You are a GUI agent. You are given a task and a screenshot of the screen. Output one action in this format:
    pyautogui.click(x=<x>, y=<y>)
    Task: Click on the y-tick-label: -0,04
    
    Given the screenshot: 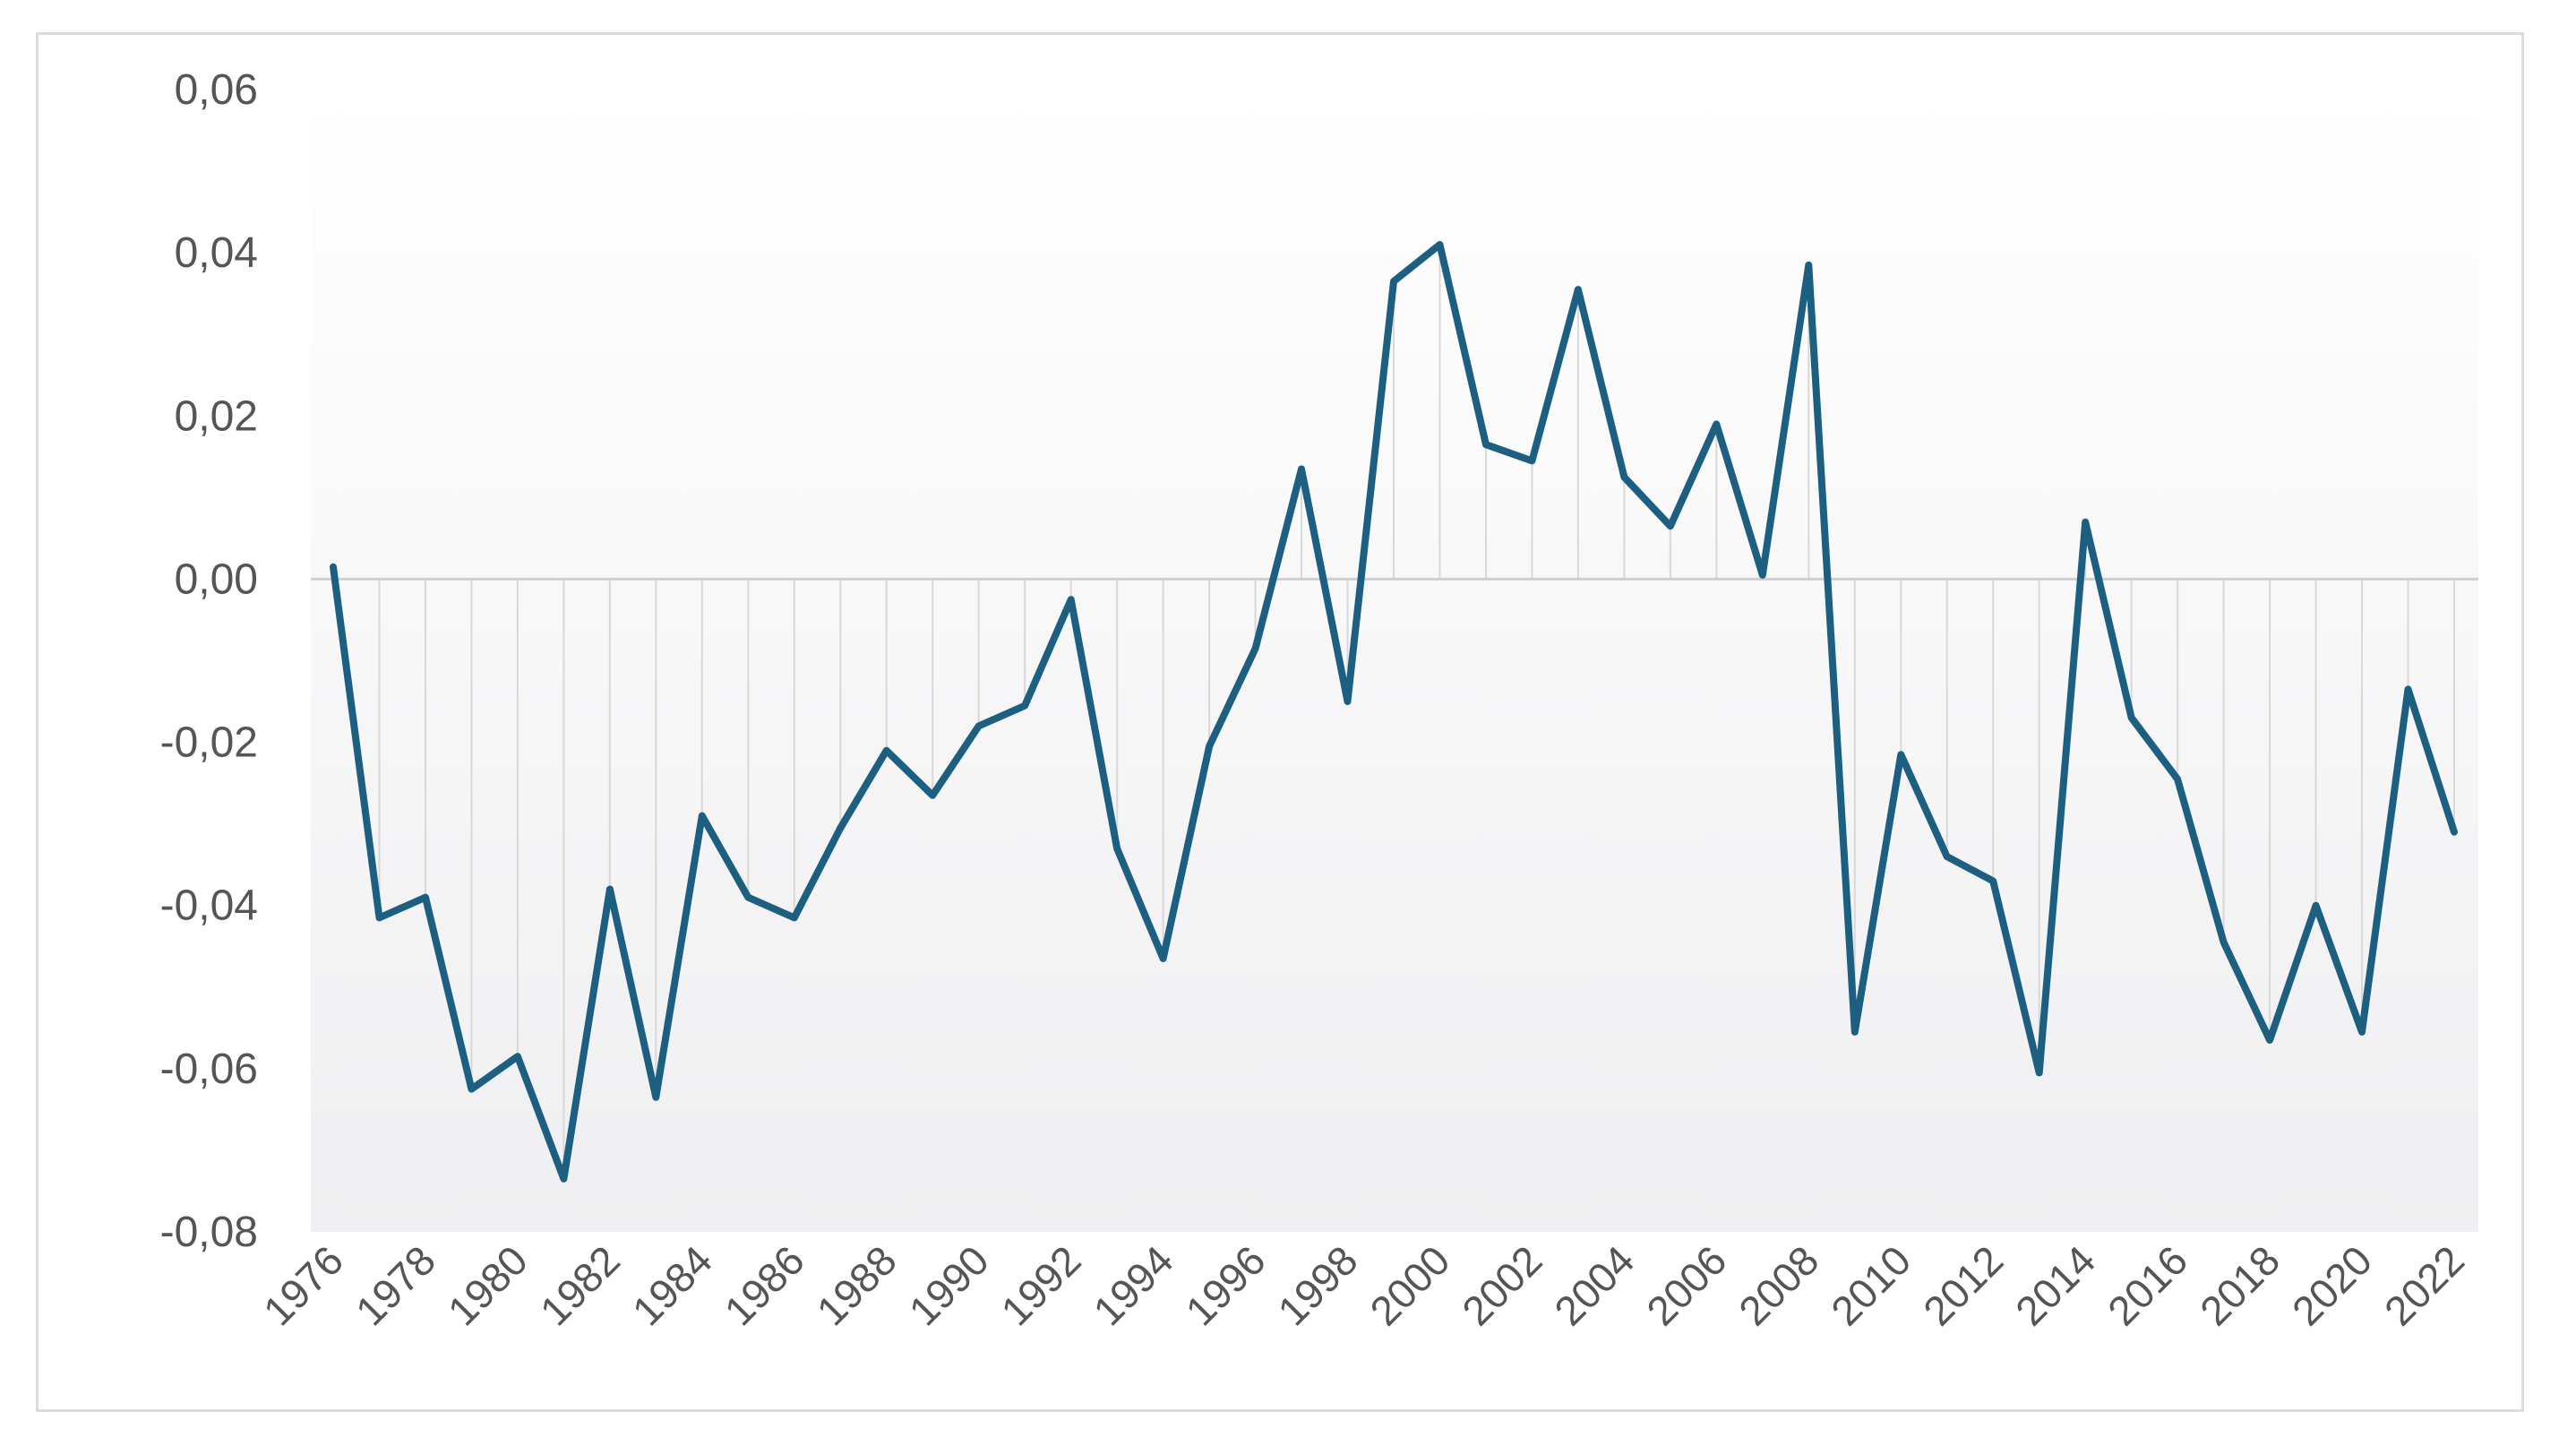 What is the action you would take?
    pyautogui.click(x=209, y=906)
    